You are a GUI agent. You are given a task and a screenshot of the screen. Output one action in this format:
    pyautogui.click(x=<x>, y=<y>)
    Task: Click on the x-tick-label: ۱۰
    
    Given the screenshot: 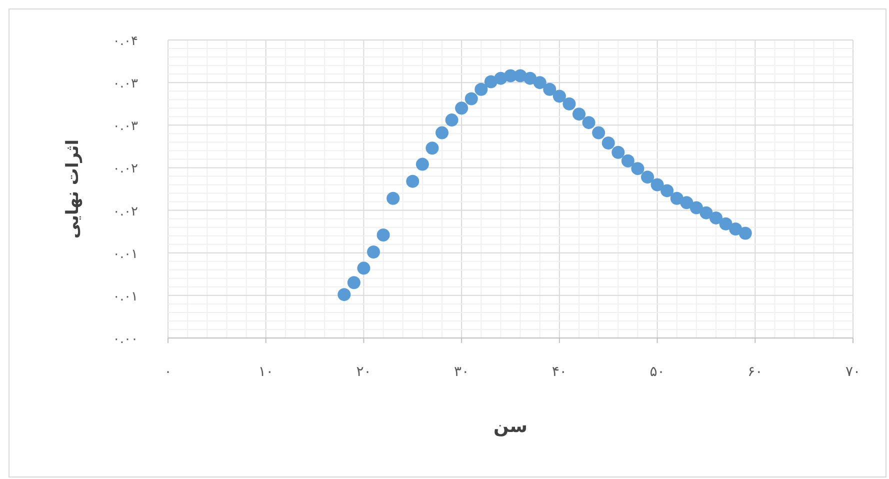 What is the action you would take?
    pyautogui.click(x=266, y=372)
    